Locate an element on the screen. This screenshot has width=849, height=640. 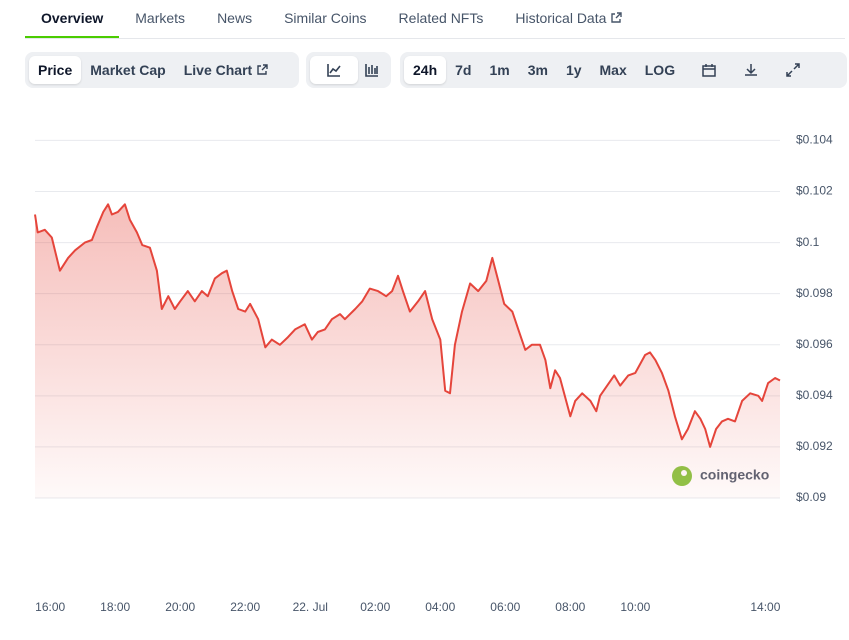
range-button: Max is located at coordinates (613, 70).